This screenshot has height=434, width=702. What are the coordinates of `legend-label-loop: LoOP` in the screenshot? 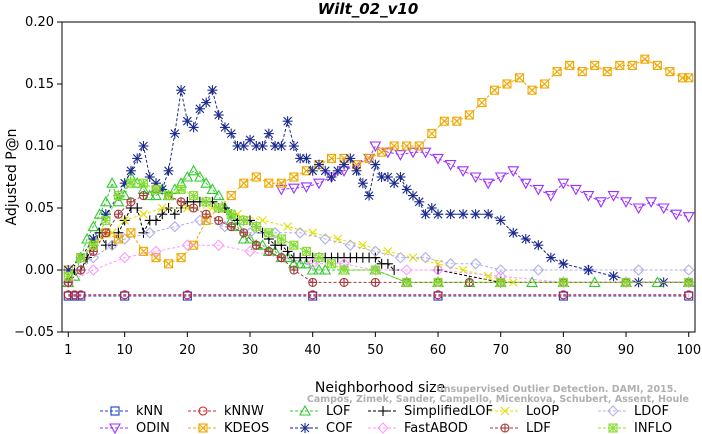 It's located at (542, 411).